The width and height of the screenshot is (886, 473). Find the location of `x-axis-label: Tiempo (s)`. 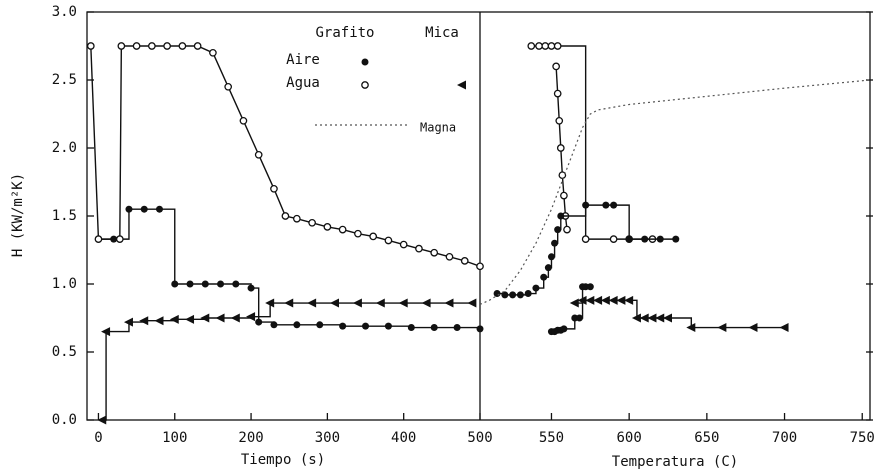

x-axis-label: Tiempo (s) is located at coordinates (283, 460).